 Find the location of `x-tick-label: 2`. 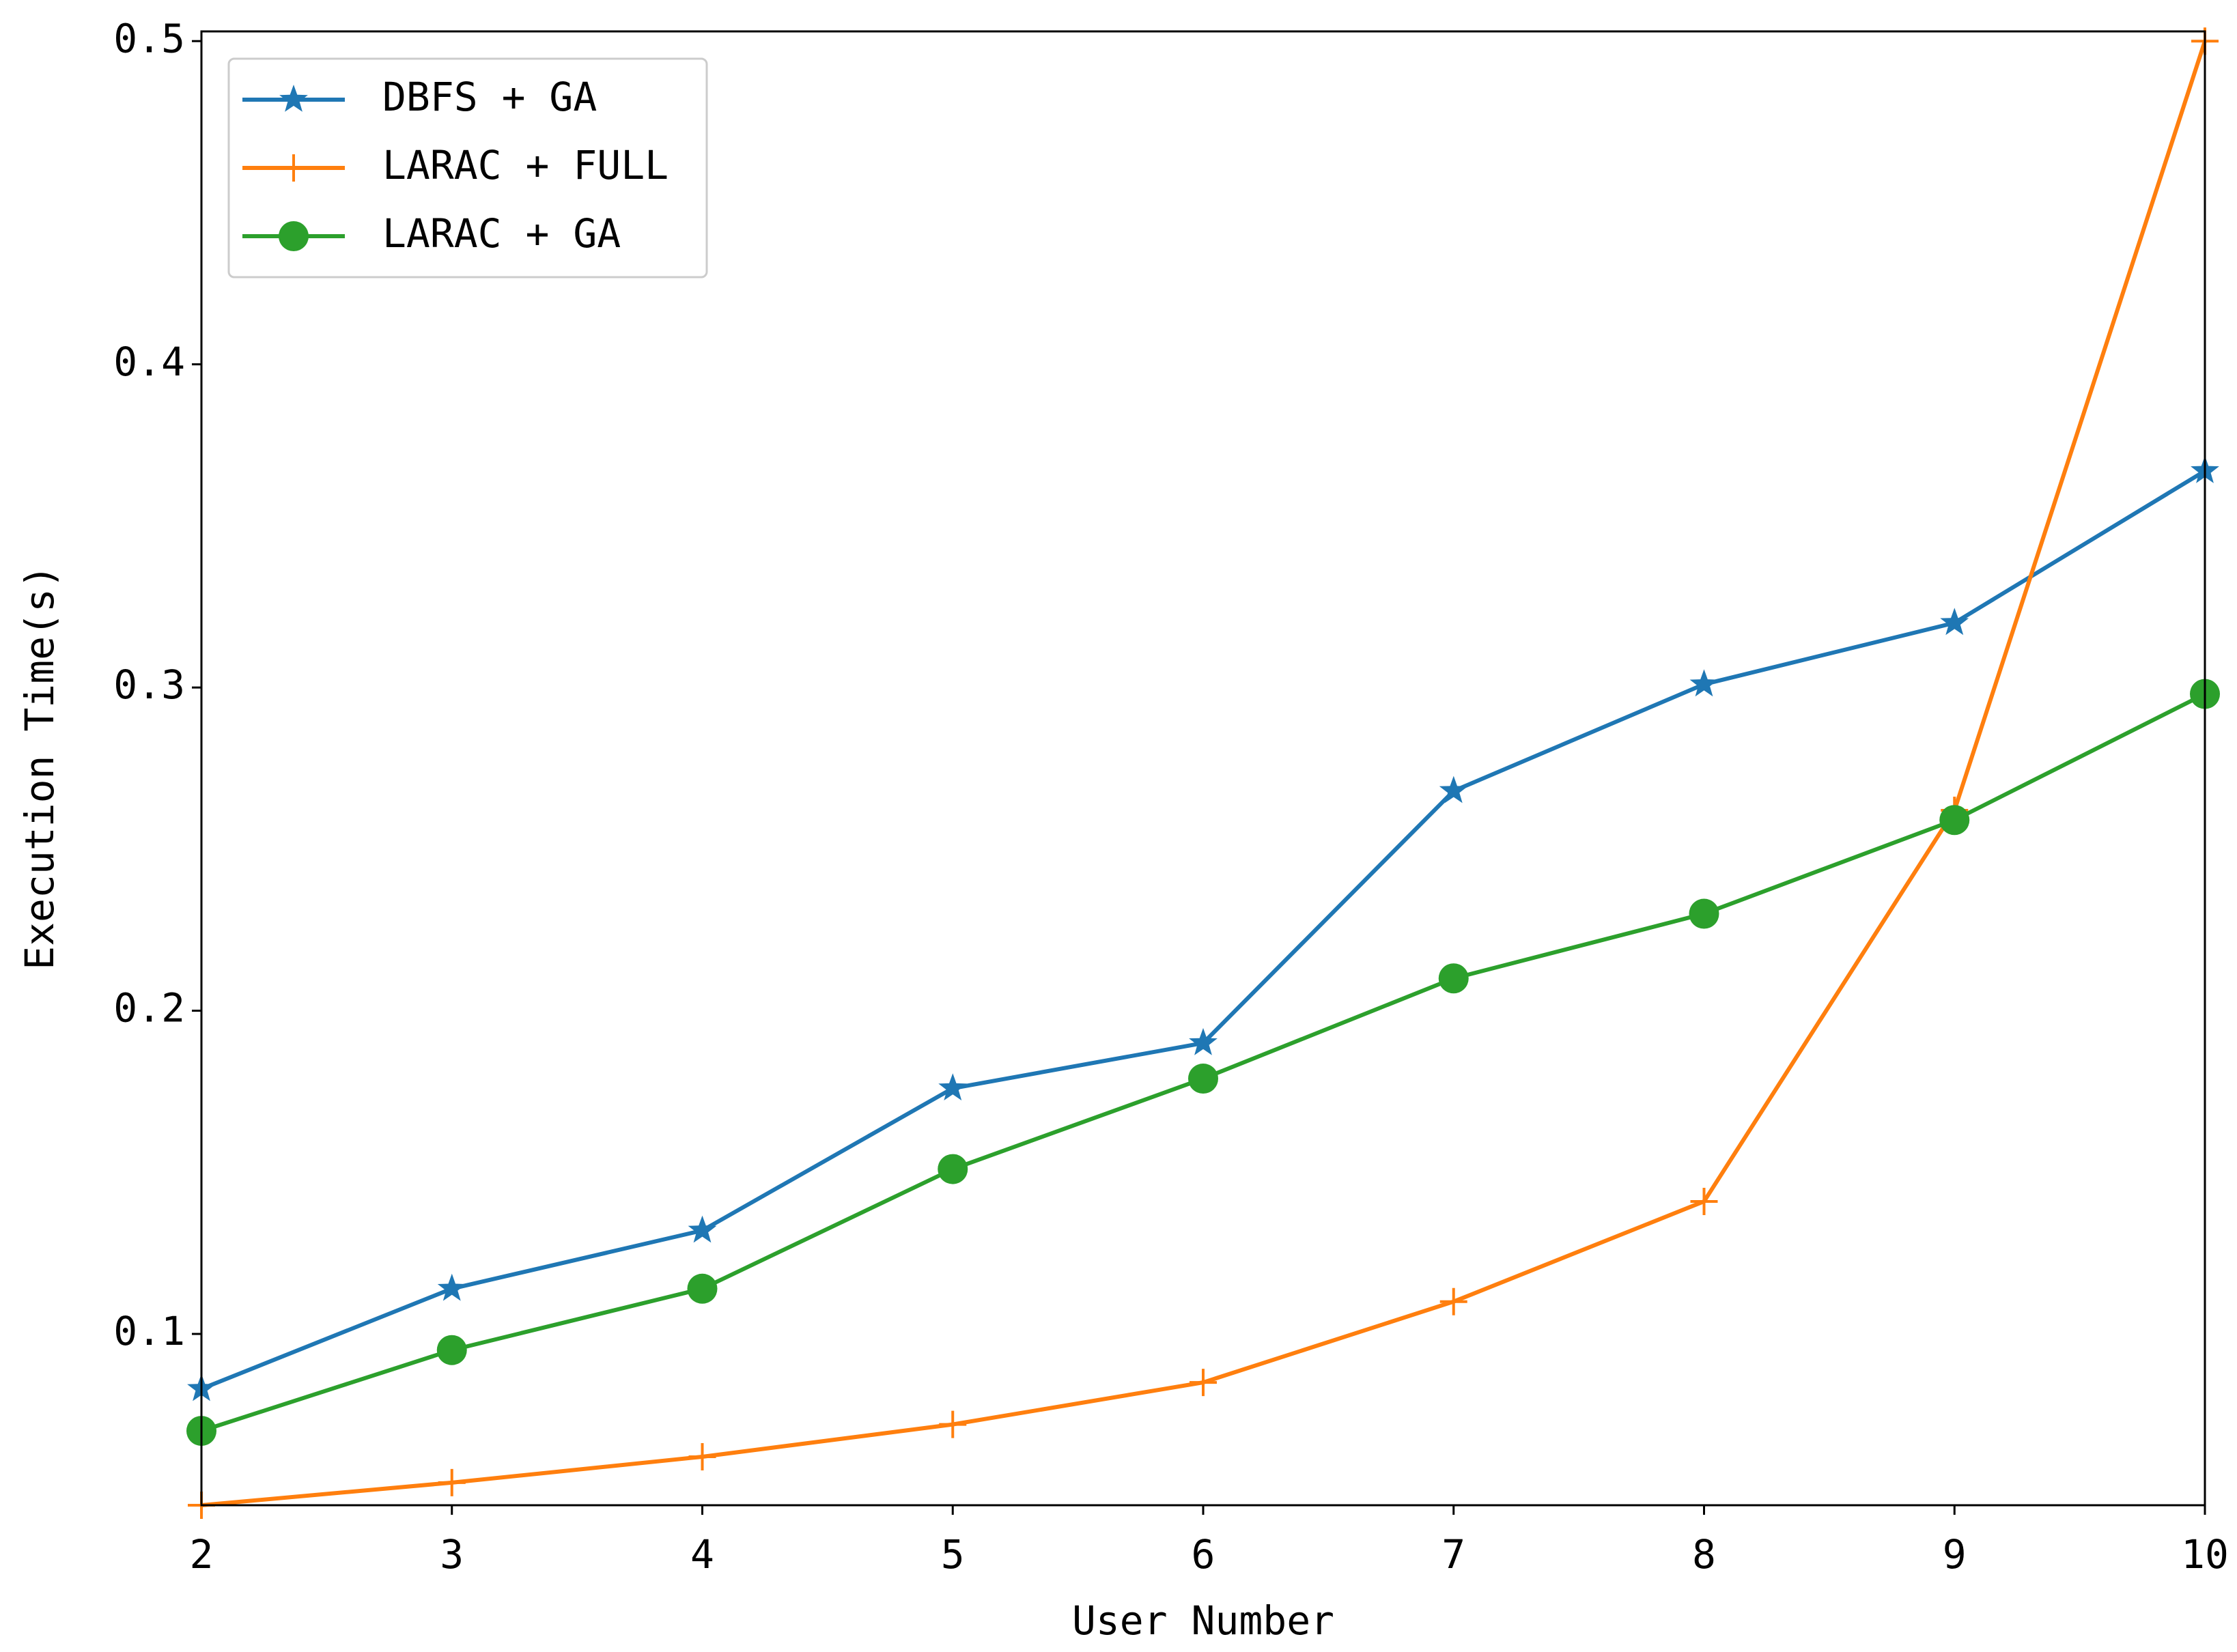

x-tick-label: 2 is located at coordinates (202, 1555).